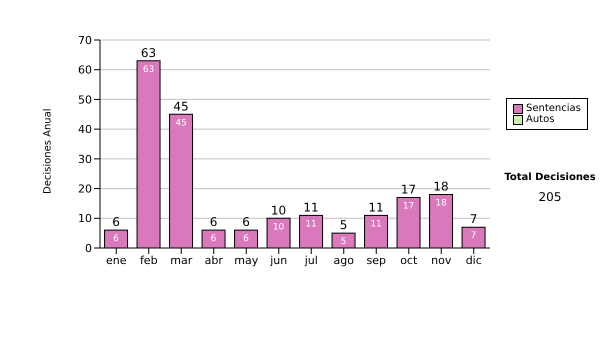  I want to click on y-tick-label: 50, so click(85, 99).